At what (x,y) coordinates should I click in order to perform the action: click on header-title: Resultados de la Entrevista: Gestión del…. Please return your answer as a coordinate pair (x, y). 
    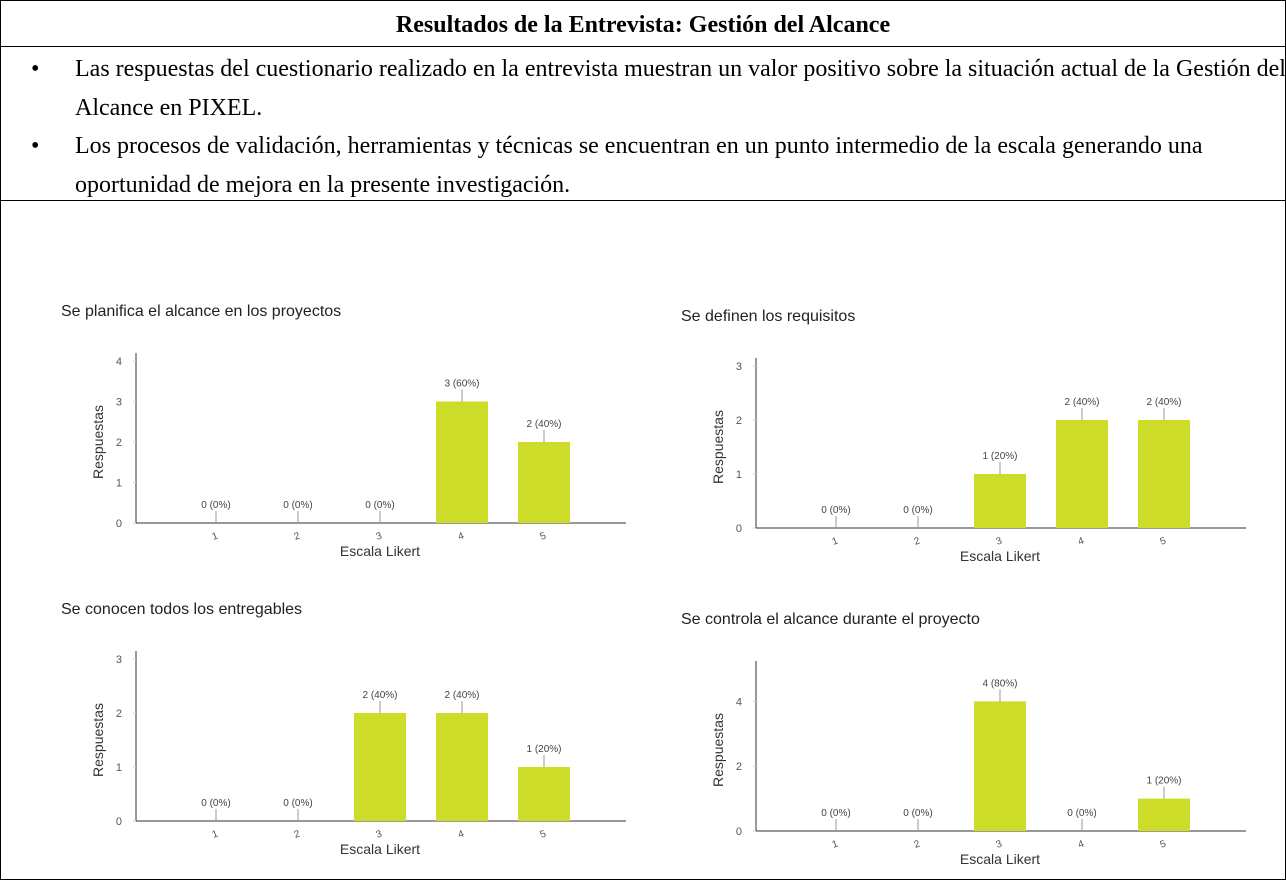
    Looking at the image, I should click on (643, 24).